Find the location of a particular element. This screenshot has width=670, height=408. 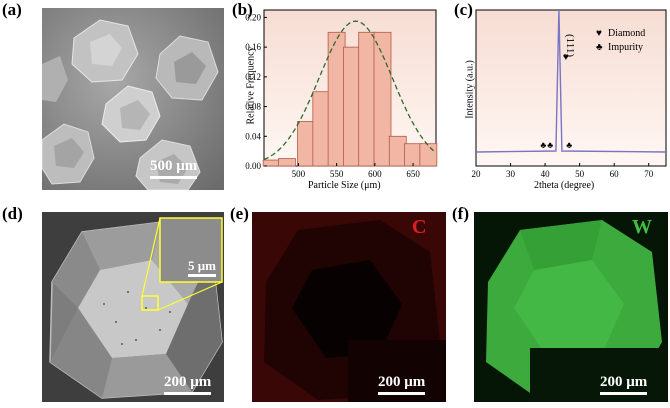

scale-bar-e-label: 200 μm is located at coordinates (402, 382).